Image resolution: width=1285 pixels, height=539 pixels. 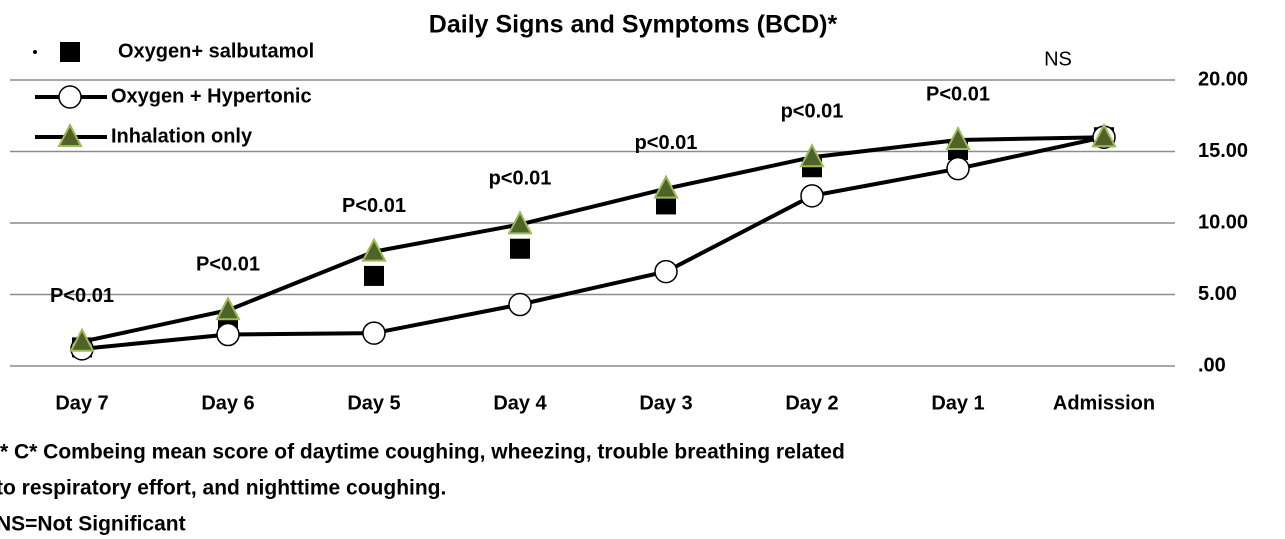 What do you see at coordinates (811, 403) in the screenshot?
I see `x-tick-label: Day 2` at bounding box center [811, 403].